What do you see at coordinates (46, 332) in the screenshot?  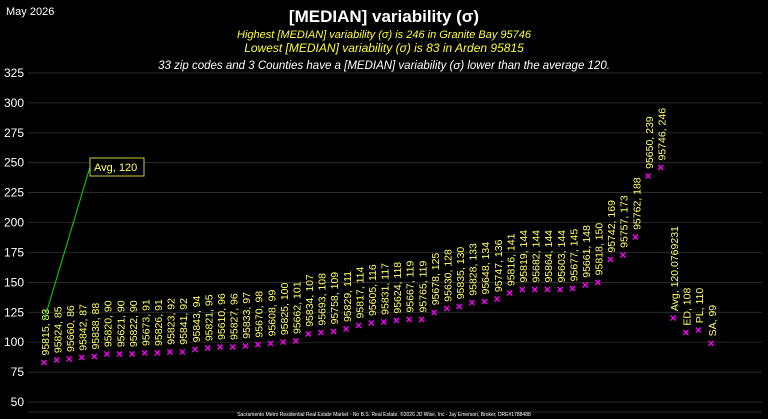 I see `data-point-label: 95815, 83` at bounding box center [46, 332].